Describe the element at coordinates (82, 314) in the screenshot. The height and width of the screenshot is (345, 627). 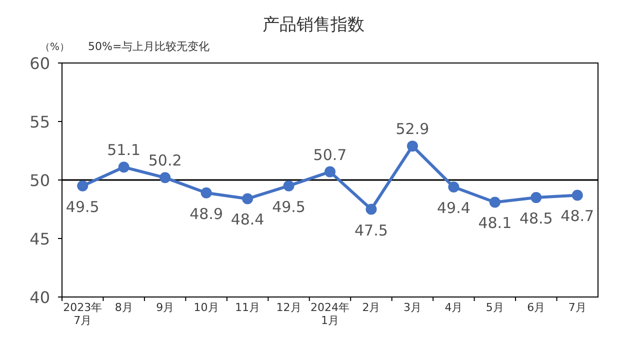
I see `x-tick-label: 2023年 7月` at that location.